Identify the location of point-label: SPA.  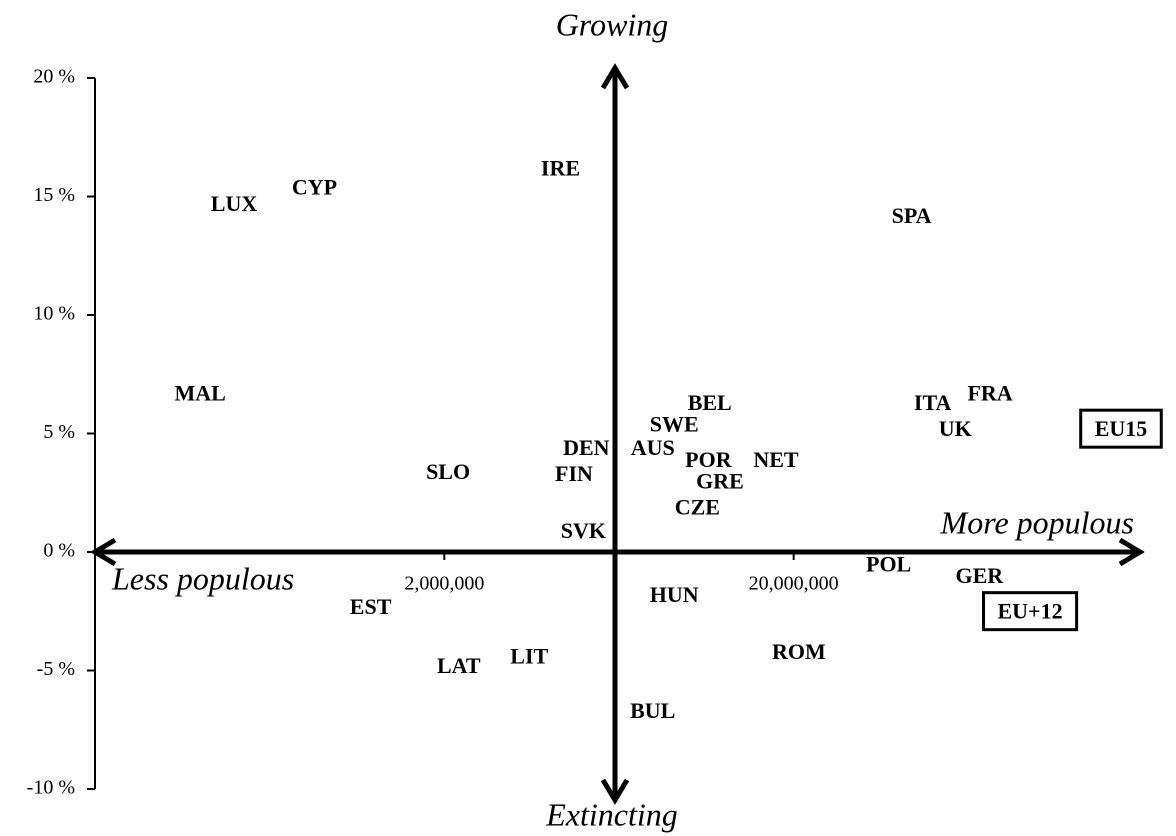
(912, 215).